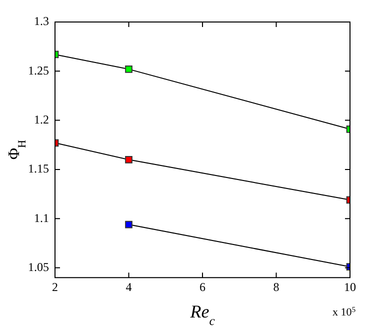 Image resolution: width=374 pixels, height=332 pixels. Describe the element at coordinates (203, 287) in the screenshot. I see `x-tick-label: 6` at that location.